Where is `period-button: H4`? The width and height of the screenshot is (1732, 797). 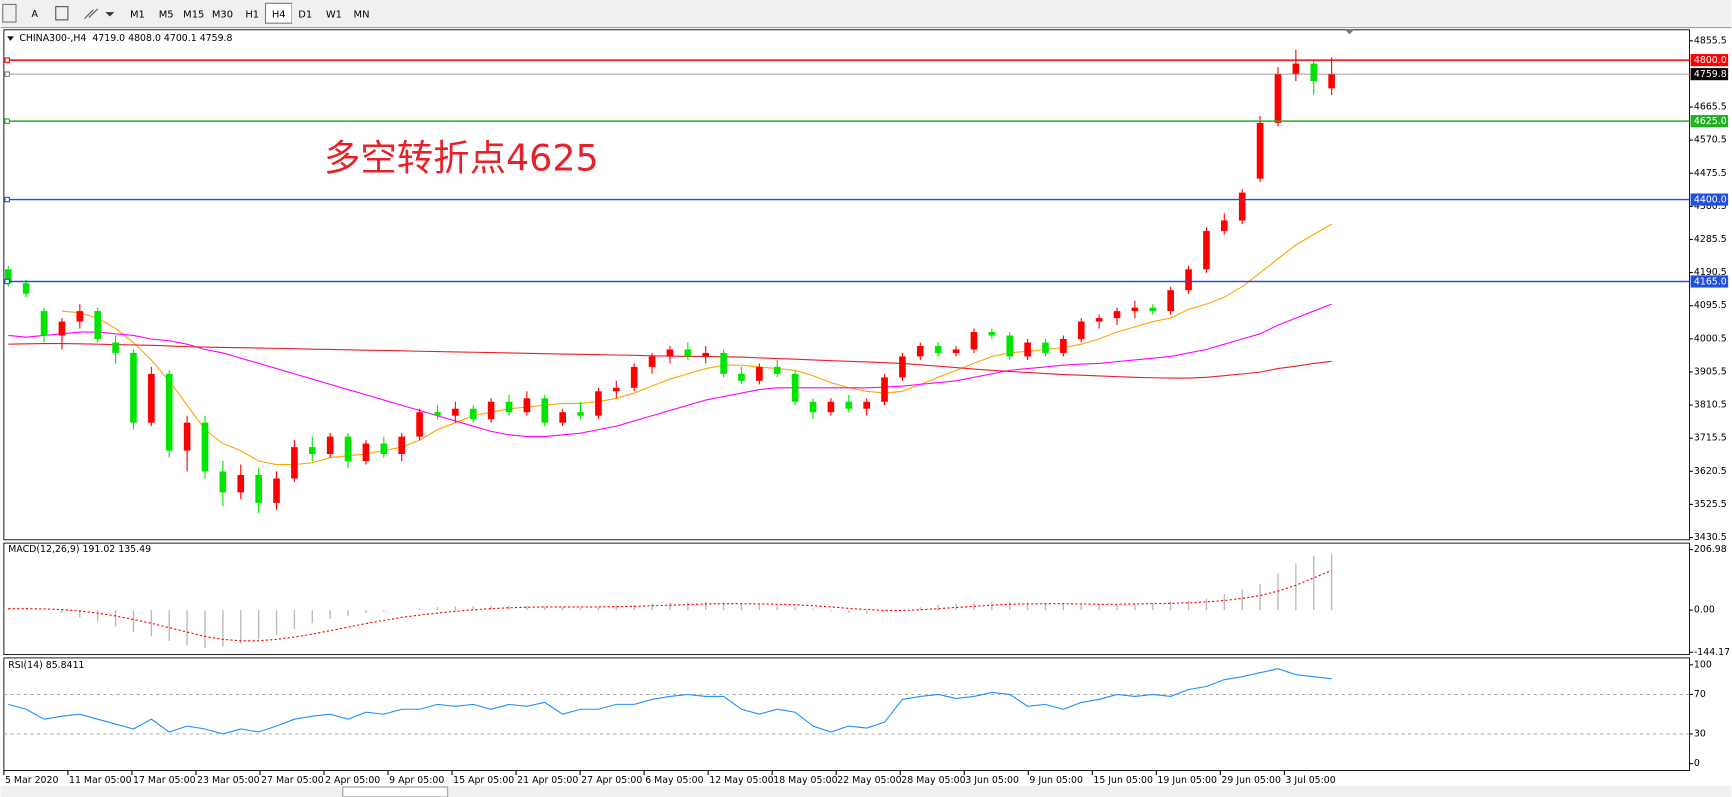
period-button: H4 is located at coordinates (278, 13).